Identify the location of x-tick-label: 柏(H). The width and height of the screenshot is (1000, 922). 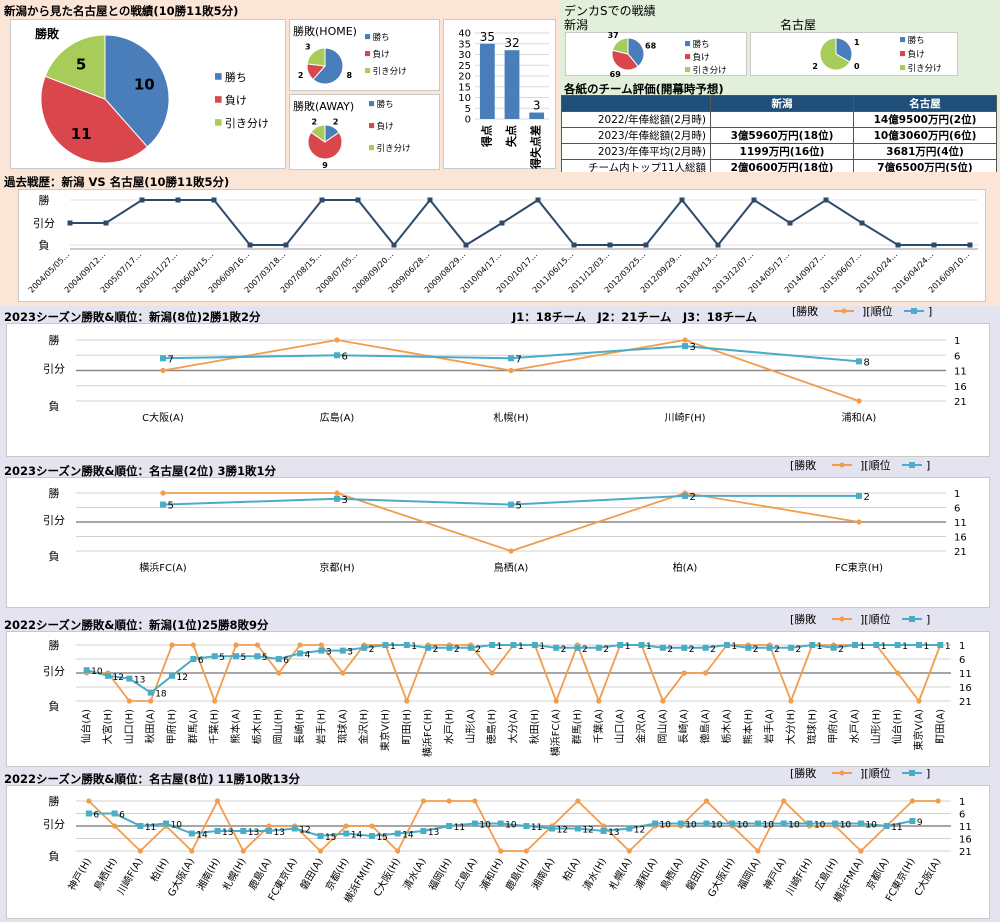
(159, 869).